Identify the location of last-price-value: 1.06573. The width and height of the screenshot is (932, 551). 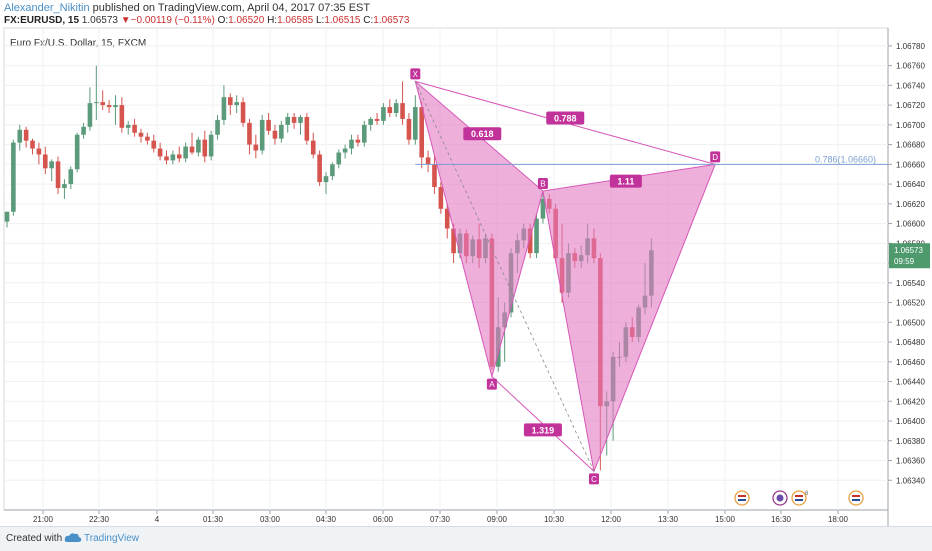
(99, 20).